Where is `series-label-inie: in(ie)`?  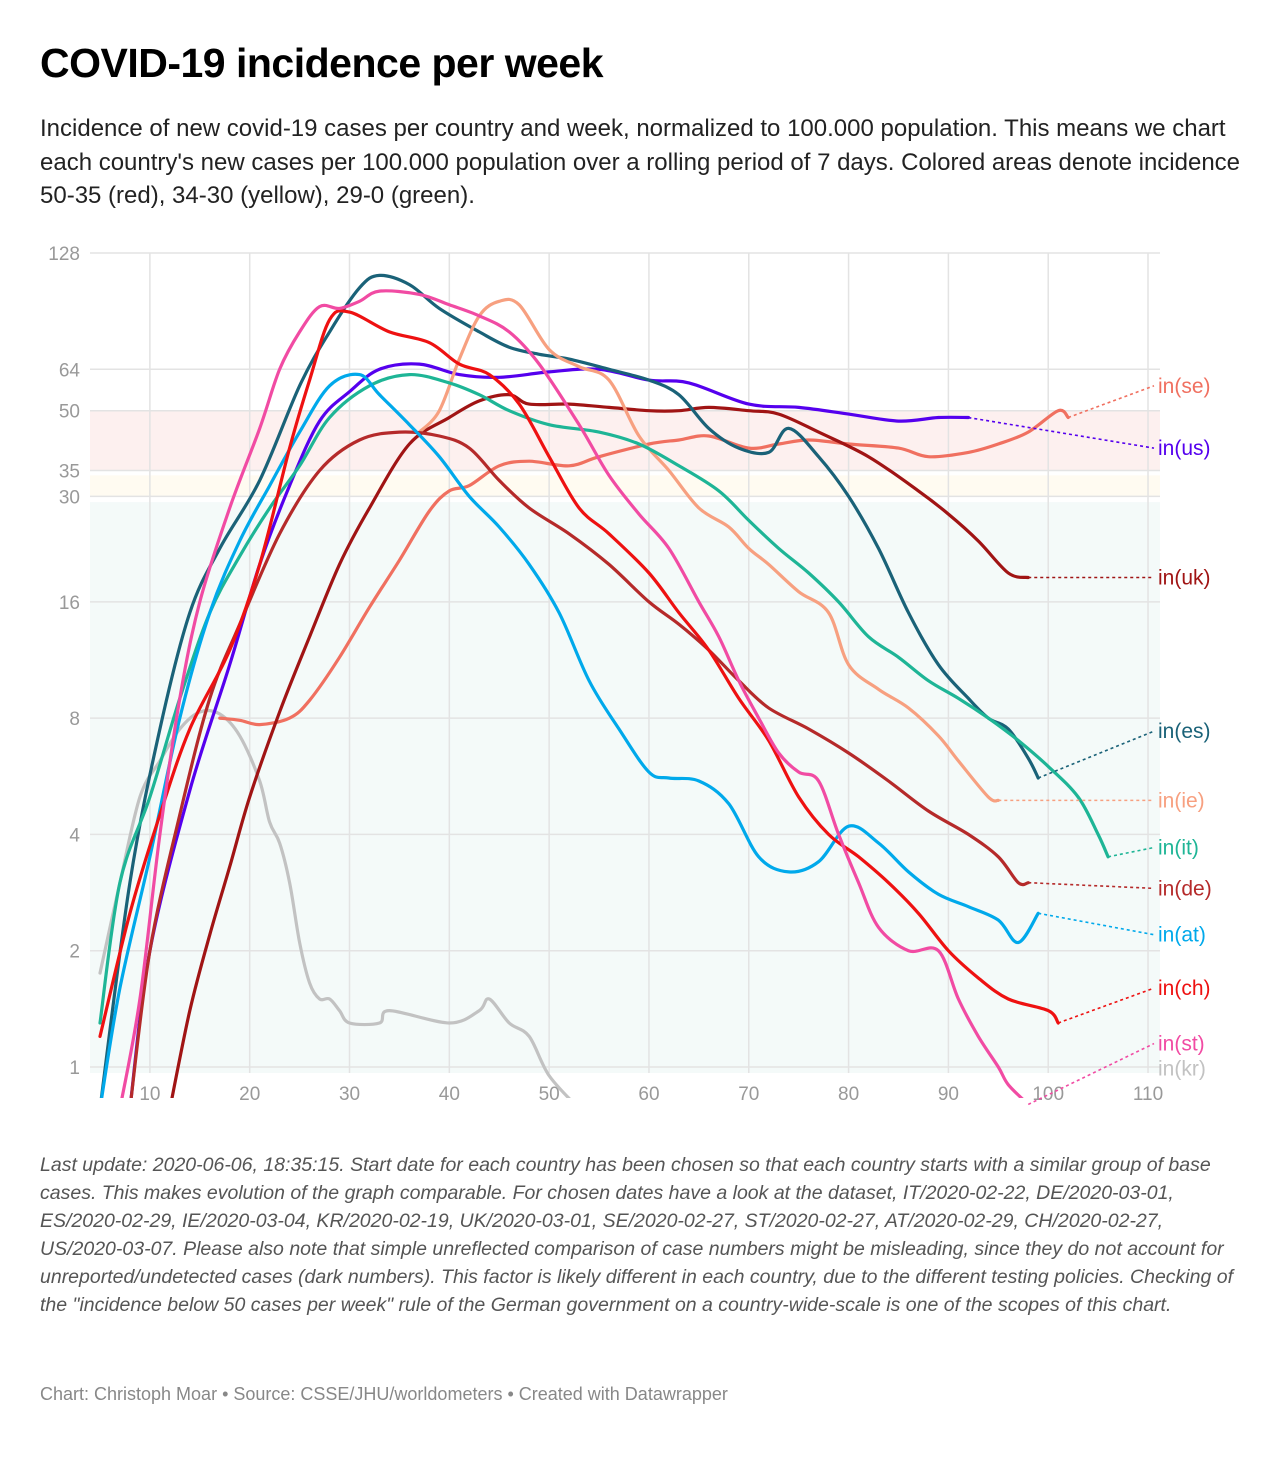
series-label-inie: in(ie) is located at coordinates (1181, 800).